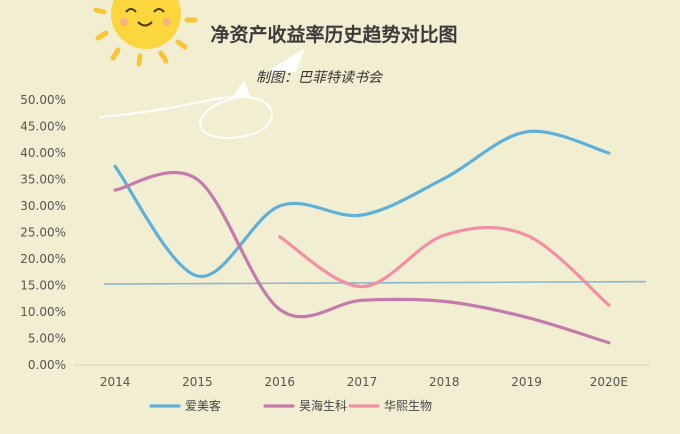 The height and width of the screenshot is (434, 680). I want to click on chart-subtitle: 制图：巴菲特读书会, so click(320, 78).